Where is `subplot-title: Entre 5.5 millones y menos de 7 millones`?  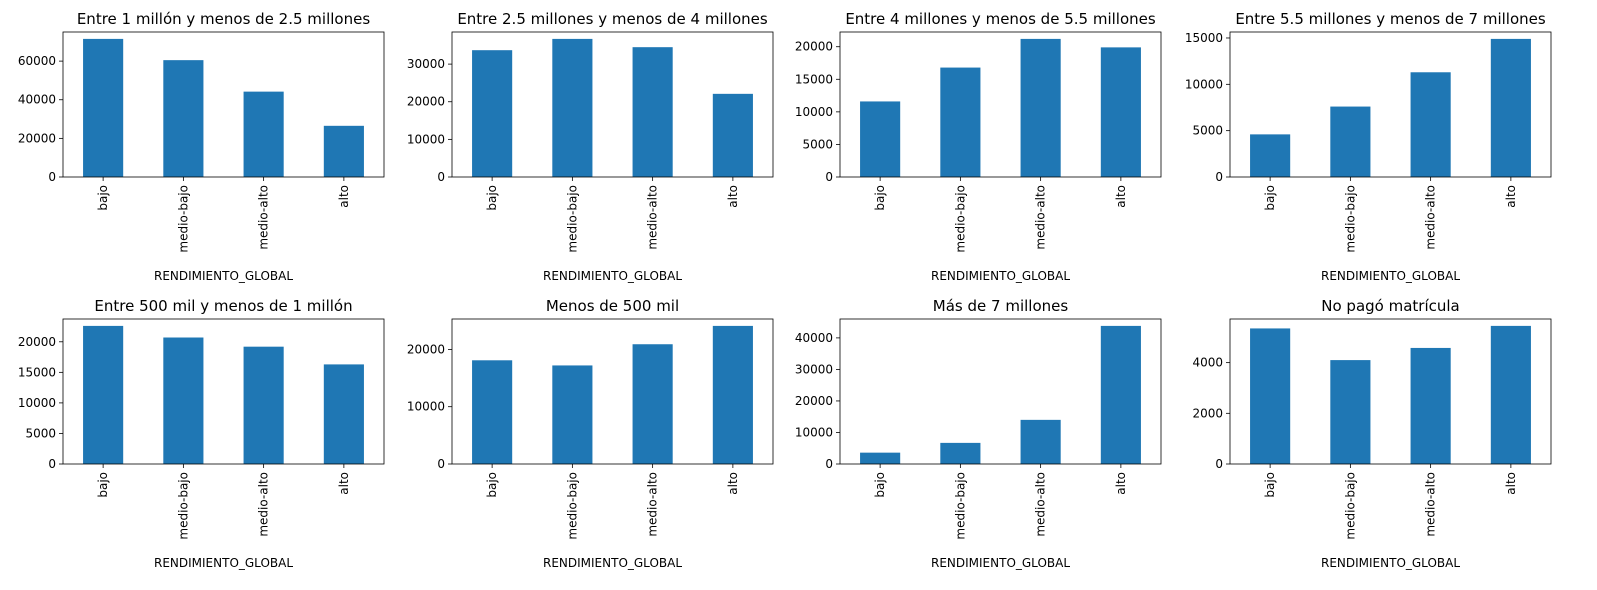
subplot-title: Entre 5.5 millones y menos de 7 millones is located at coordinates (1390, 19).